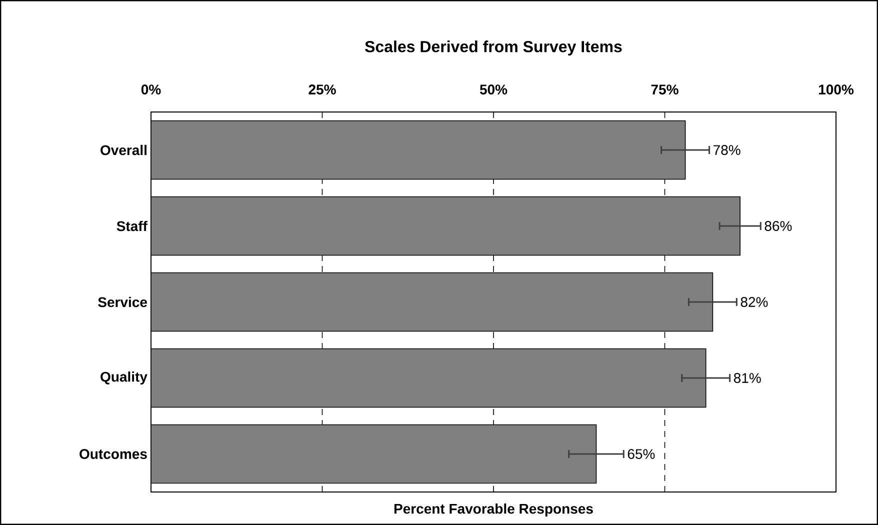 The image size is (878, 525). Describe the element at coordinates (493, 48) in the screenshot. I see `chart-title: Scales Derived from Survey Items` at that location.